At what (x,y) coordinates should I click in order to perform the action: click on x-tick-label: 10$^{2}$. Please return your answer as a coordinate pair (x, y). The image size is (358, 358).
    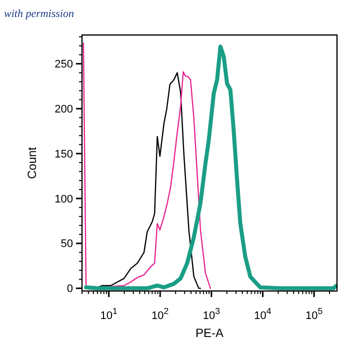
    Looking at the image, I should click on (160, 314).